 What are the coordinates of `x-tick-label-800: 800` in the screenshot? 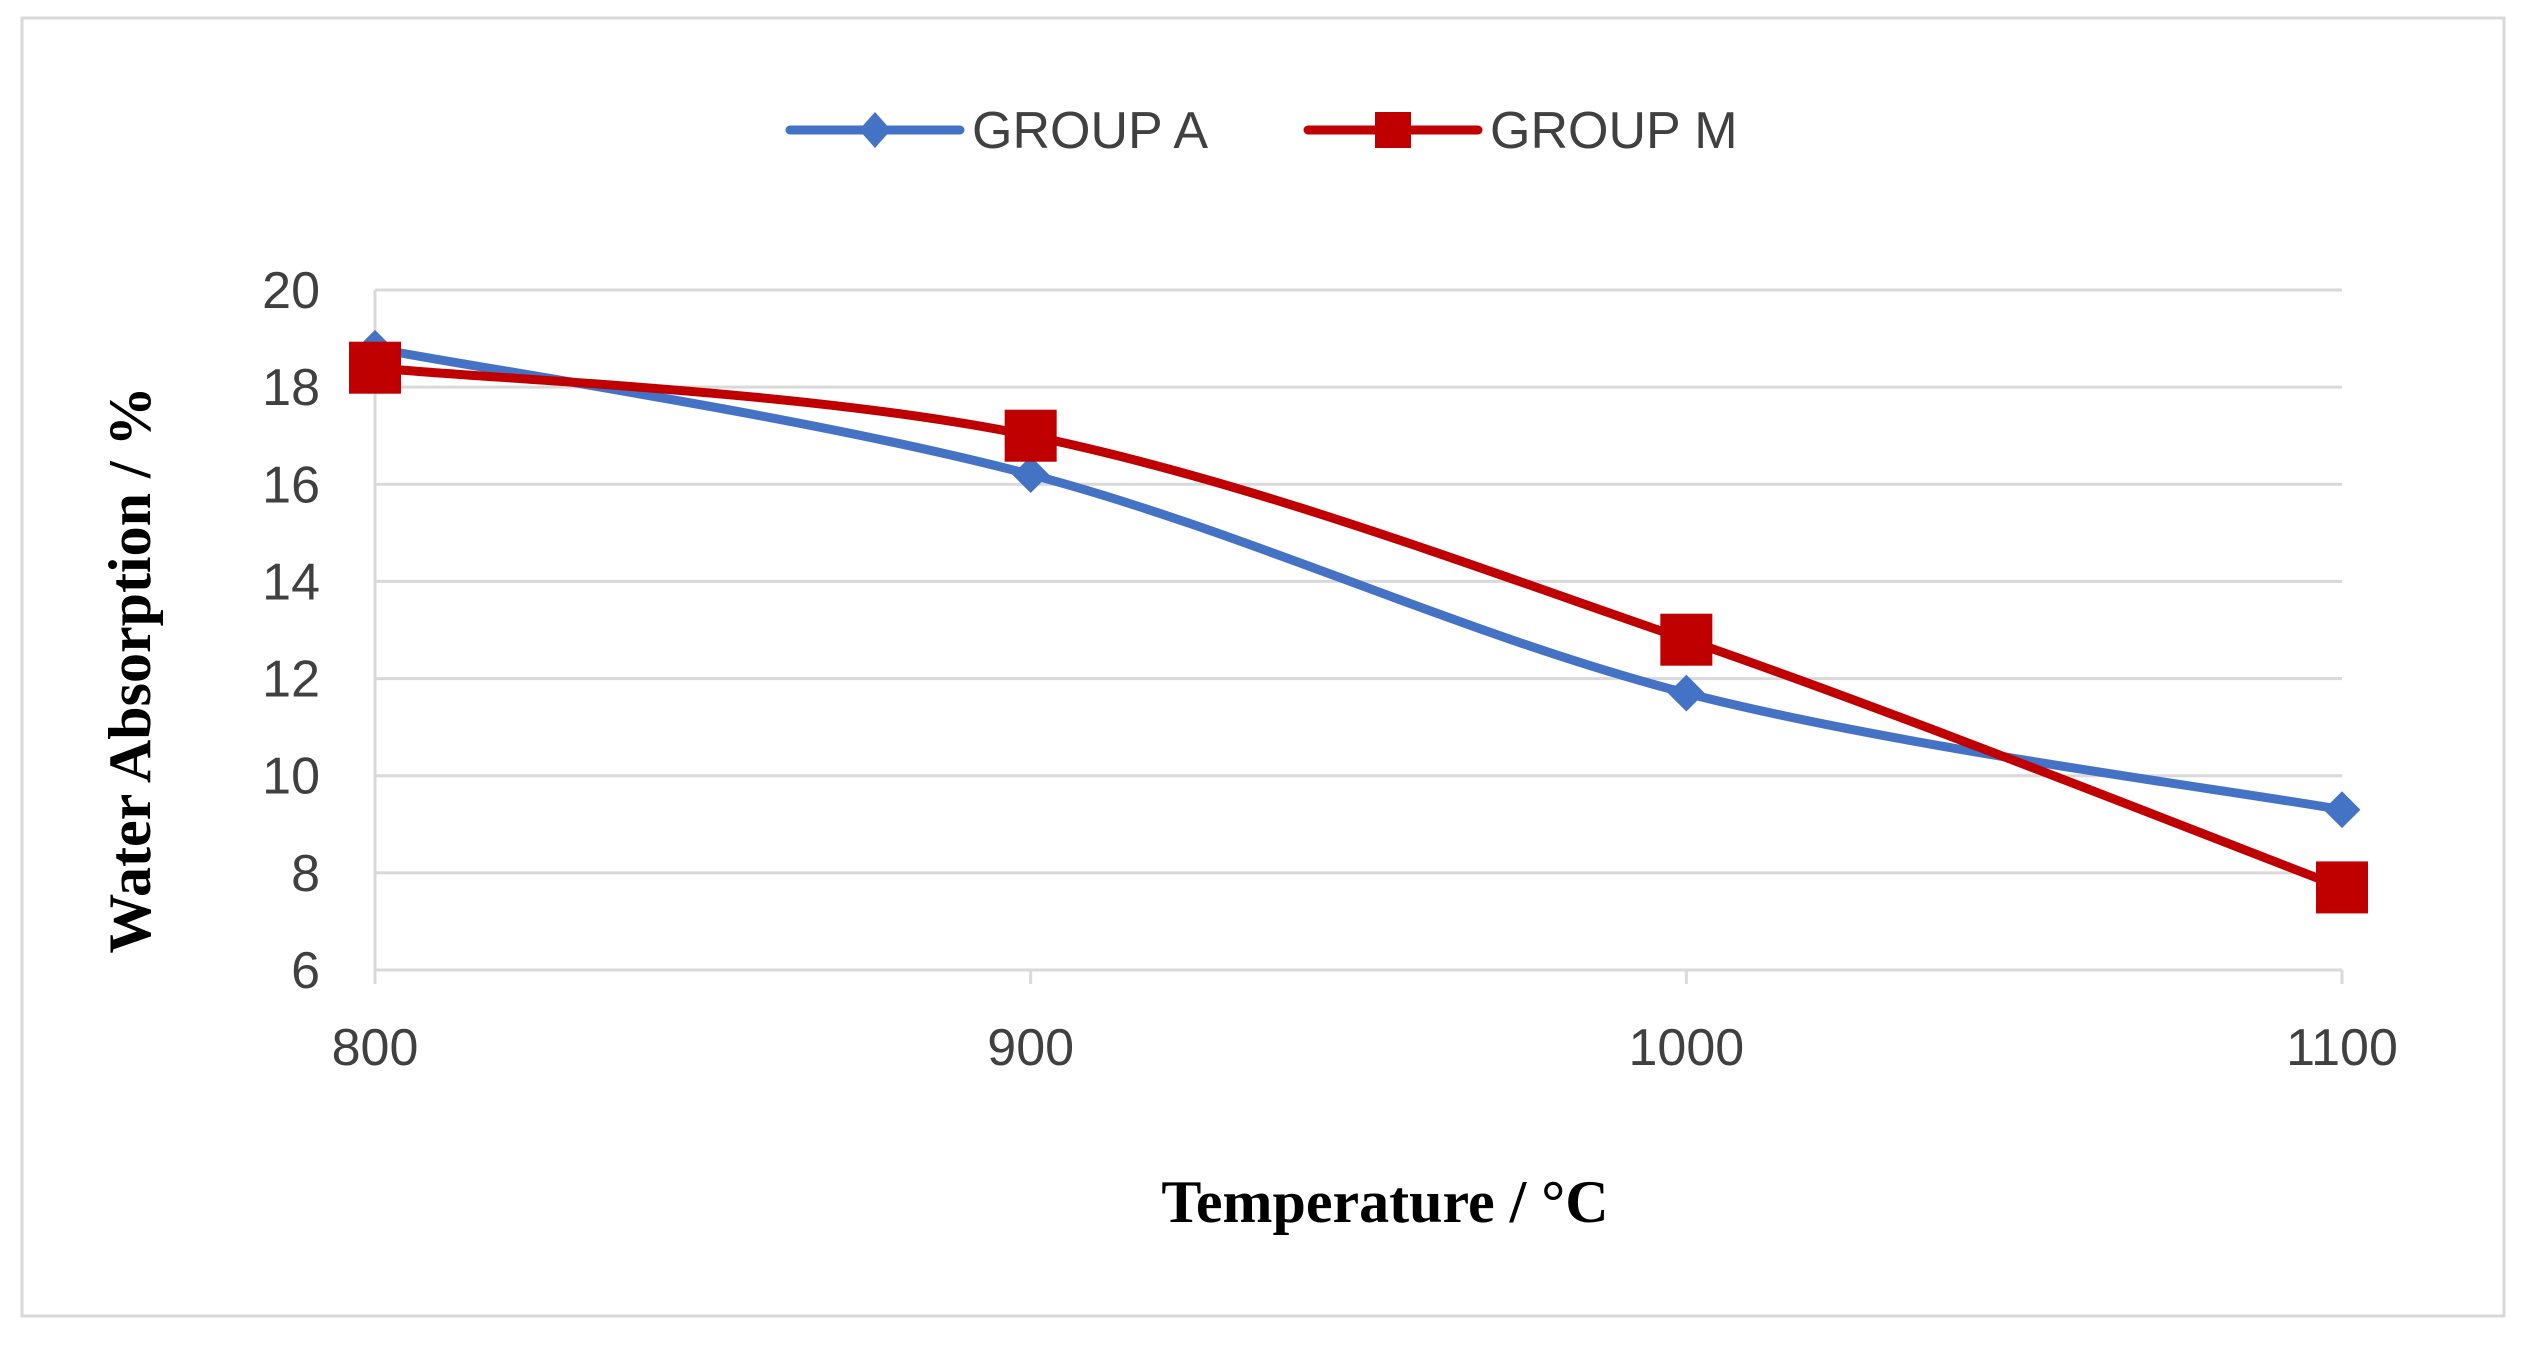 It's located at (375, 1048).